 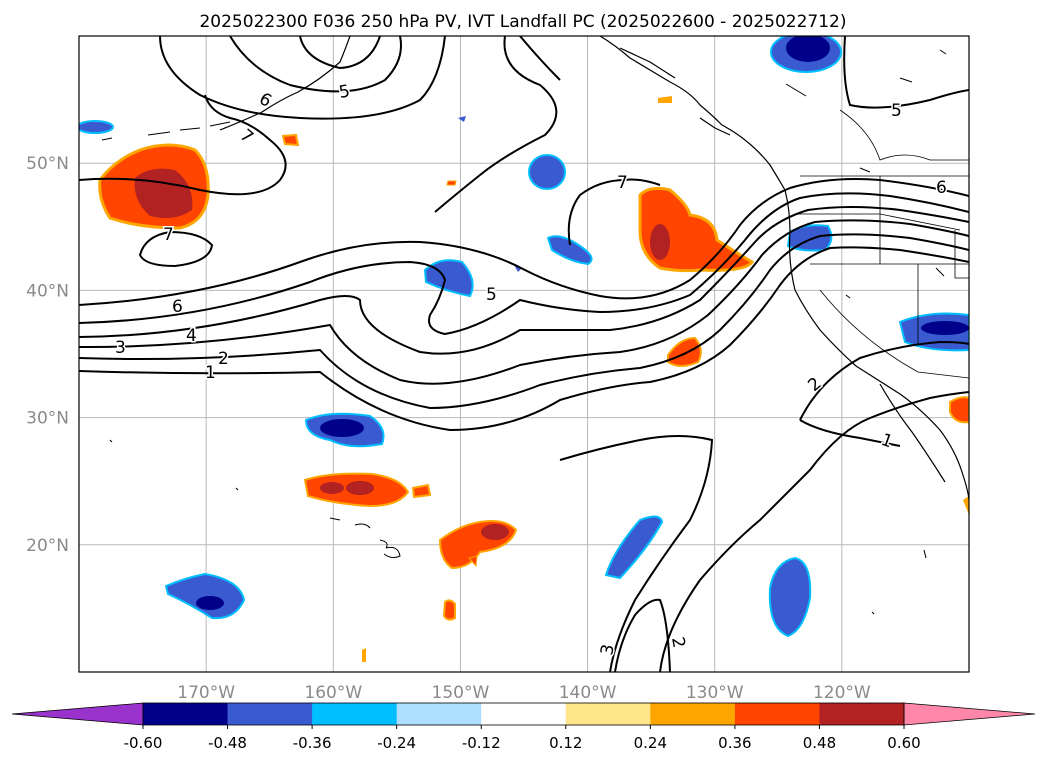 What do you see at coordinates (312, 743) in the screenshot?
I see `colorbar-tick-label: -0.36` at bounding box center [312, 743].